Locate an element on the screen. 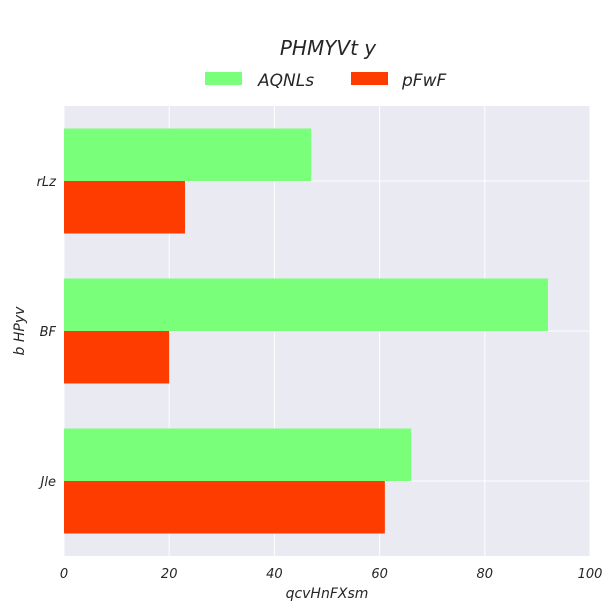 The image size is (616, 616). y-tick-label: BF is located at coordinates (48, 332).